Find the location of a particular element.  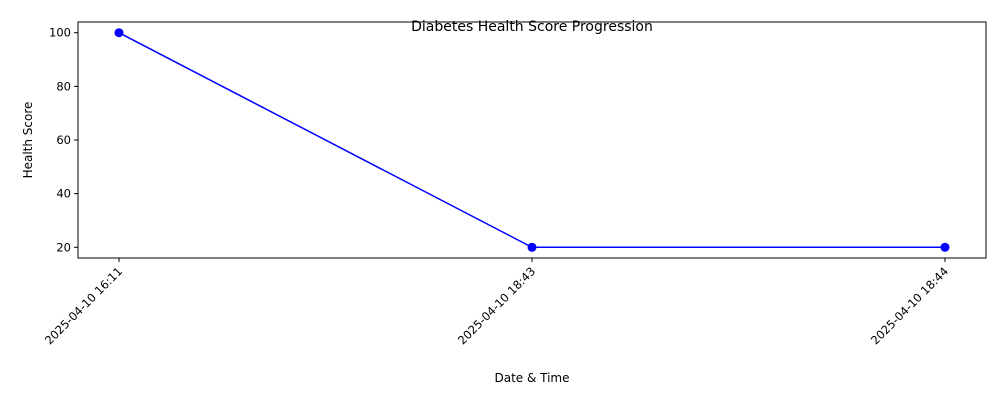

y-tick-label: 60 is located at coordinates (63, 140).